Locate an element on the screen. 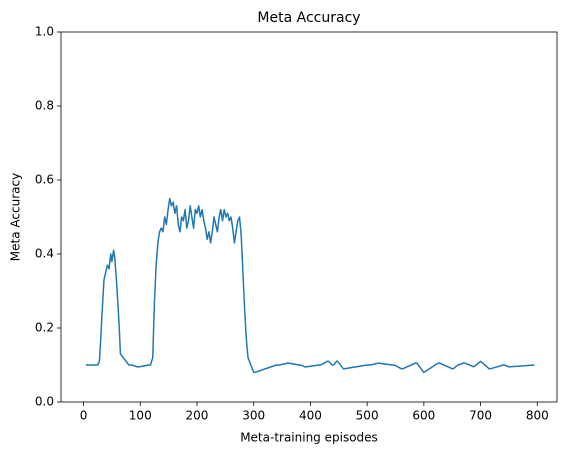 The image size is (567, 455). x-tick-label: 500 is located at coordinates (367, 416).